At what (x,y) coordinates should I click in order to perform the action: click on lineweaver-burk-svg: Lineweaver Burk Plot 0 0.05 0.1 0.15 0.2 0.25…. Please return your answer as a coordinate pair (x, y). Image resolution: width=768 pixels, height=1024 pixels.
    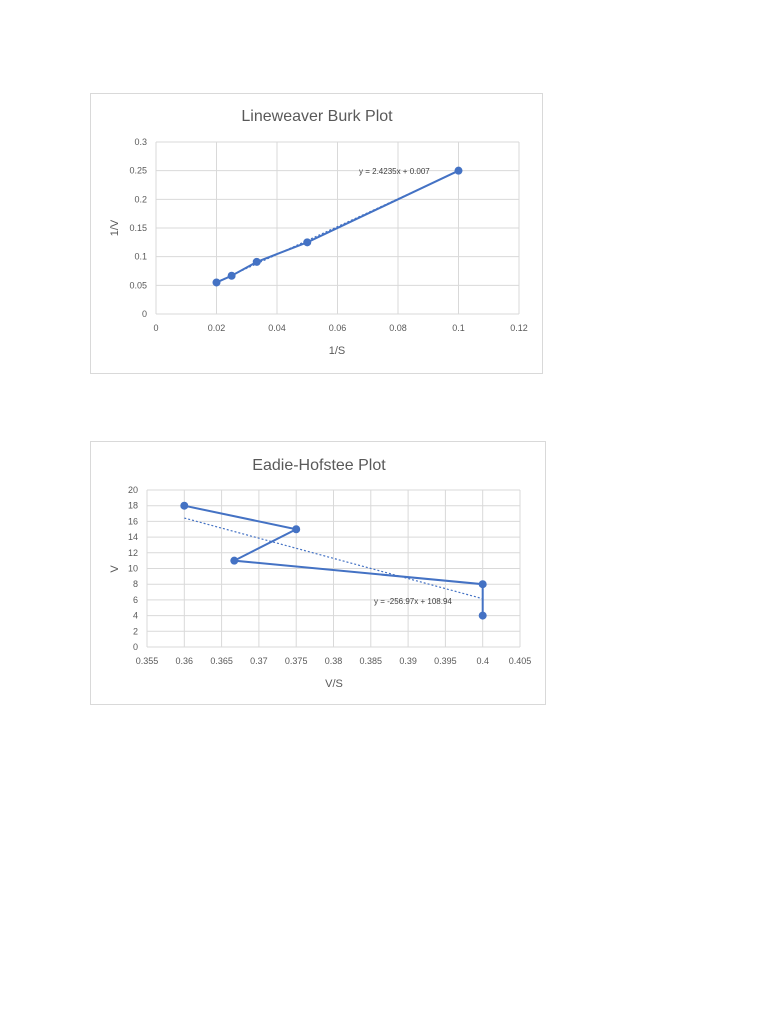
    Looking at the image, I should click on (318, 232).